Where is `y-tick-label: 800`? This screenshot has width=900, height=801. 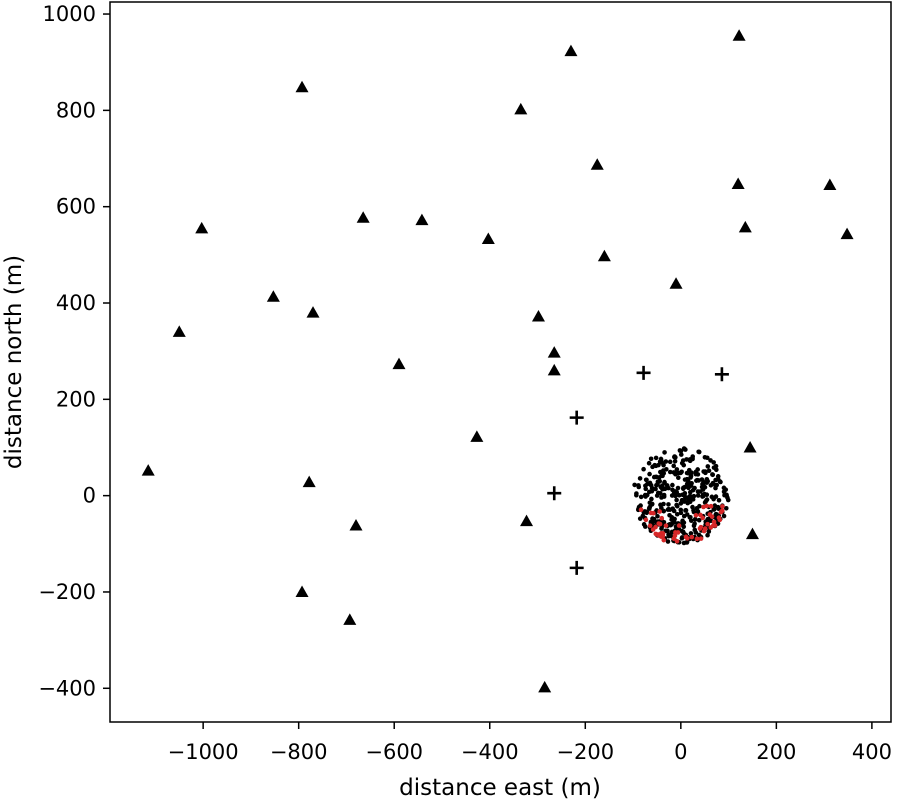 y-tick-label: 800 is located at coordinates (76, 110).